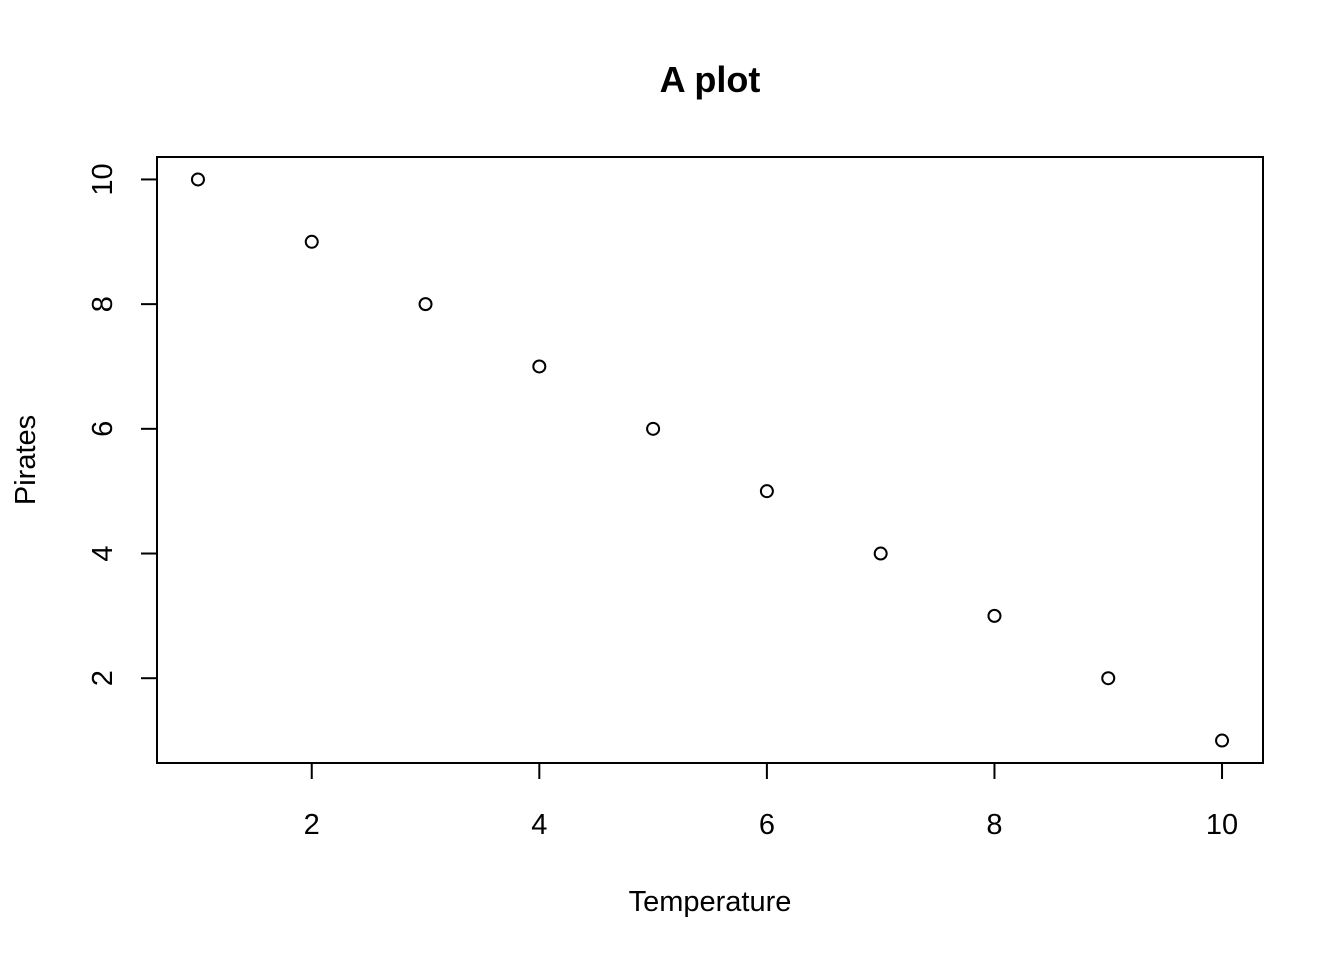  Describe the element at coordinates (994, 825) in the screenshot. I see `x-tick-label: 8` at that location.